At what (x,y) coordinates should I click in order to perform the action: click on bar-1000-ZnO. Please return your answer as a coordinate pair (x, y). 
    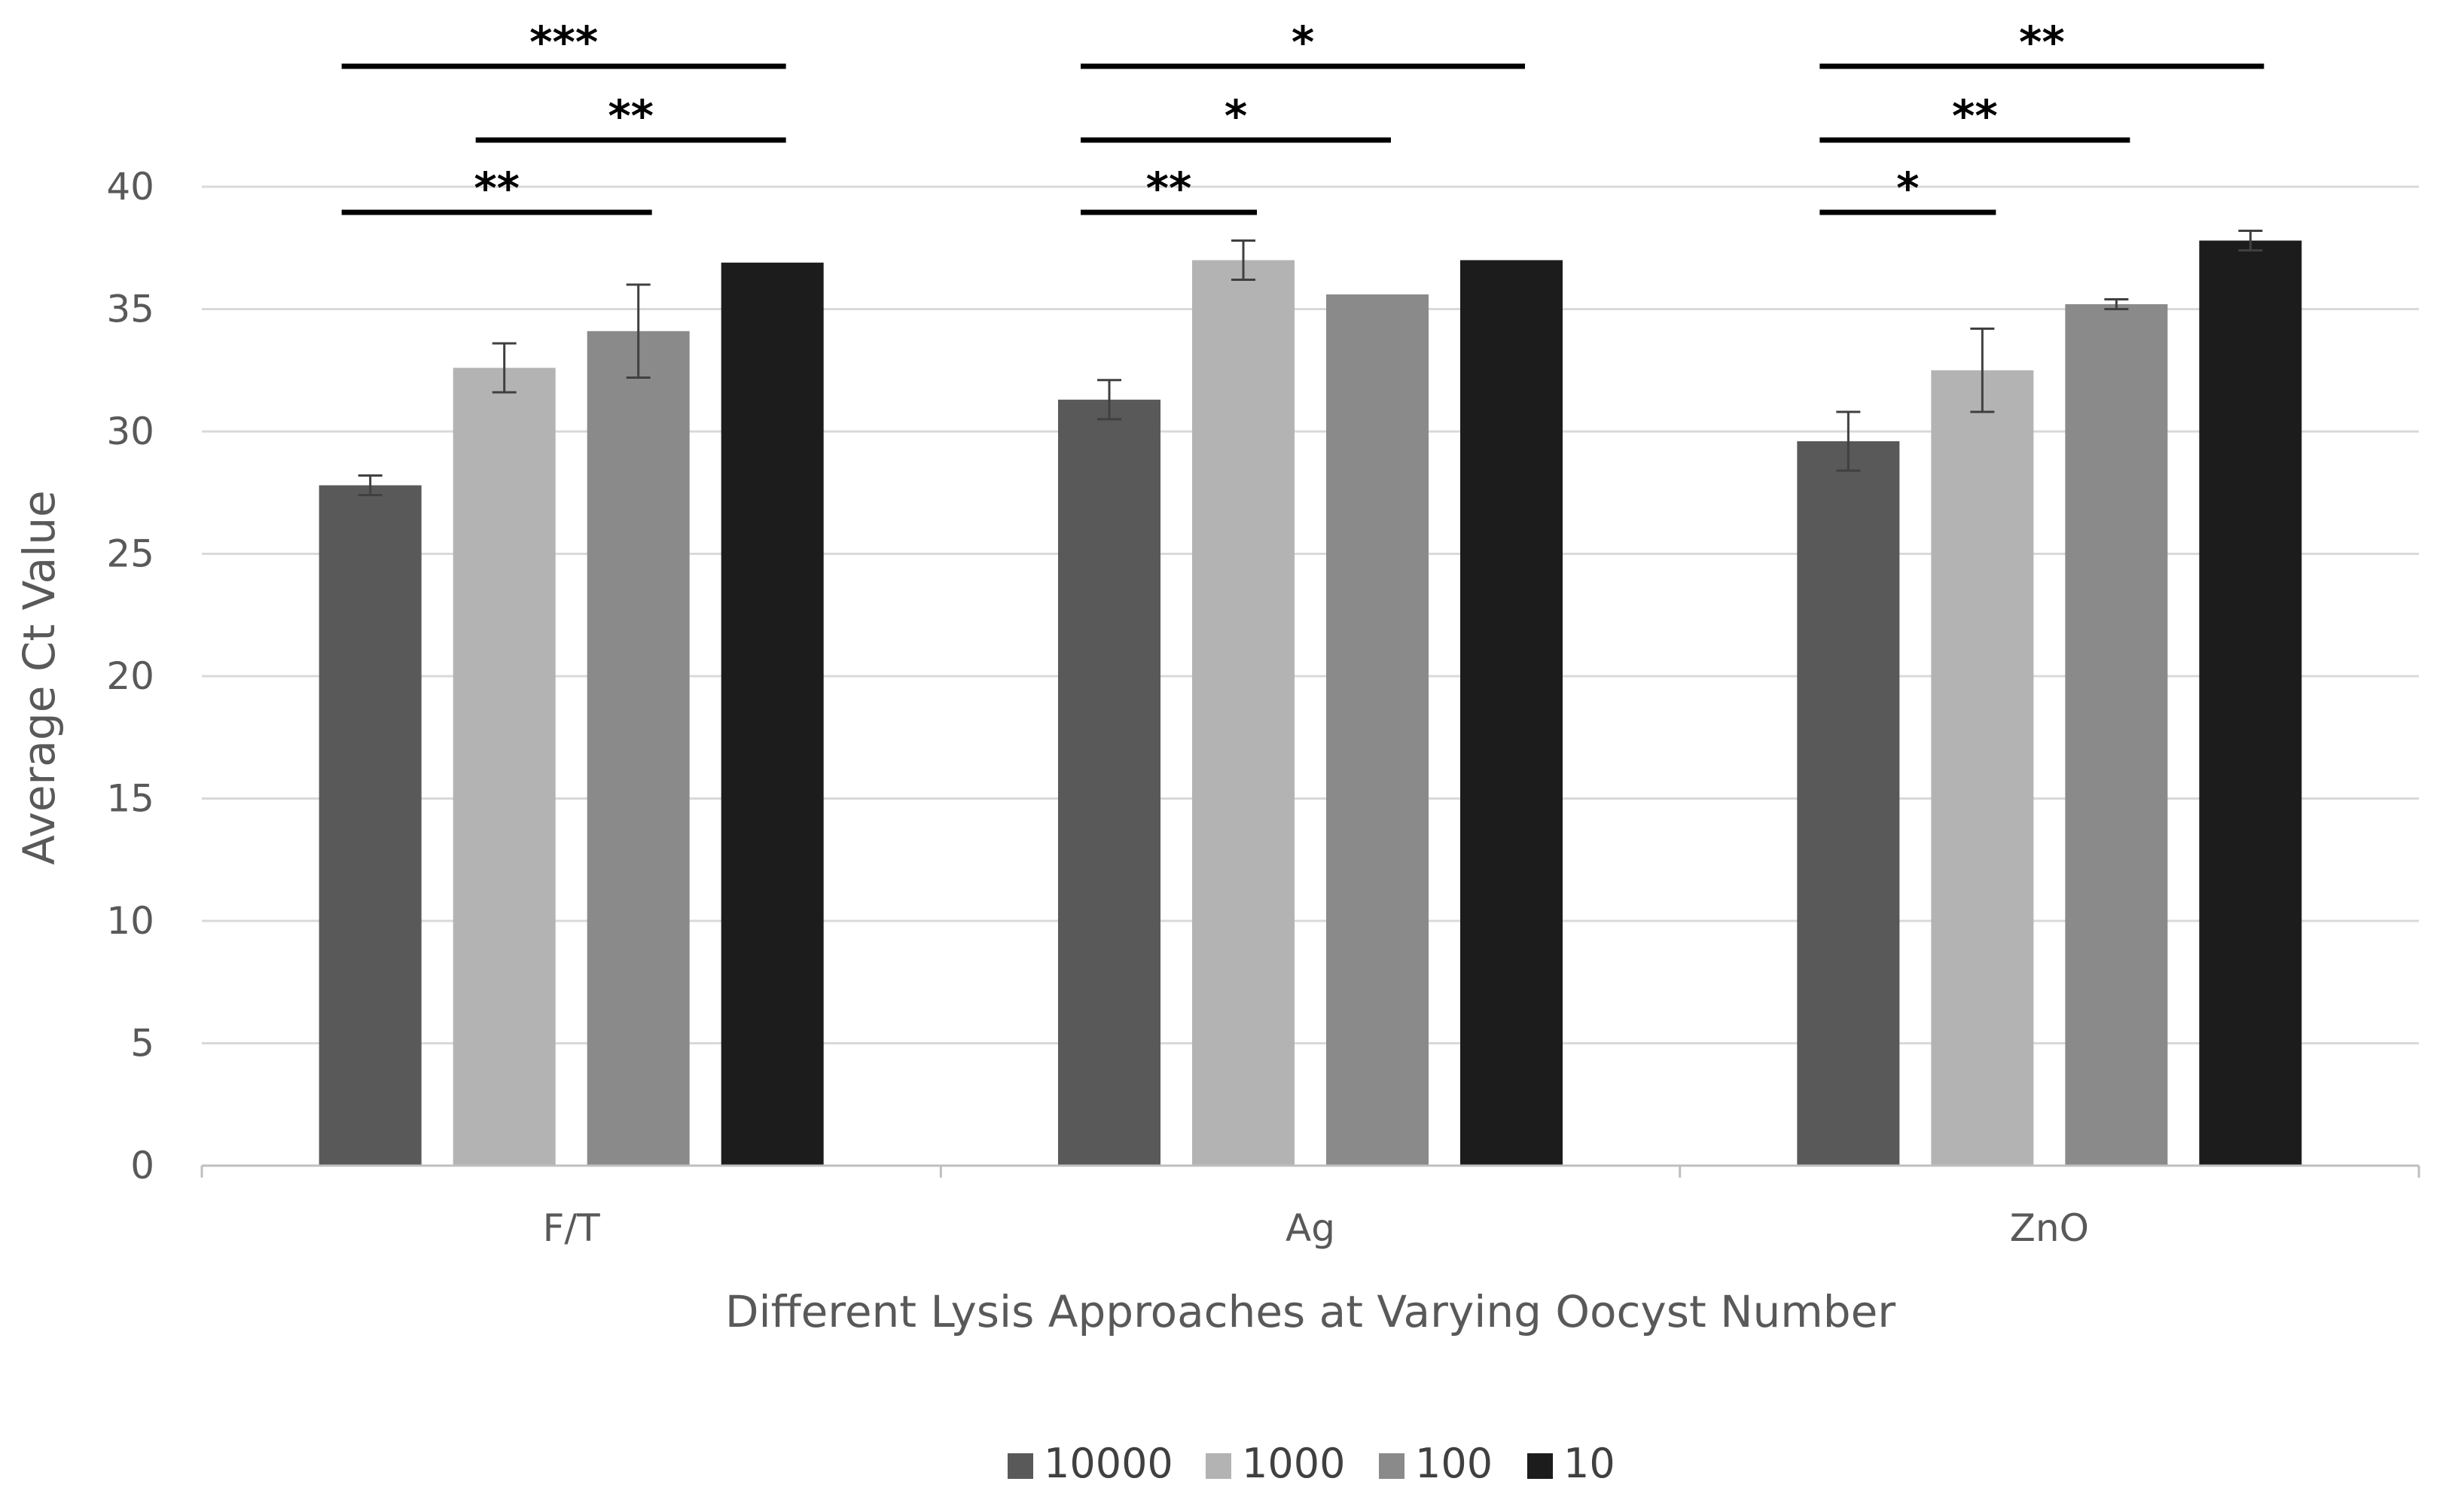
    Looking at the image, I should click on (1982, 768).